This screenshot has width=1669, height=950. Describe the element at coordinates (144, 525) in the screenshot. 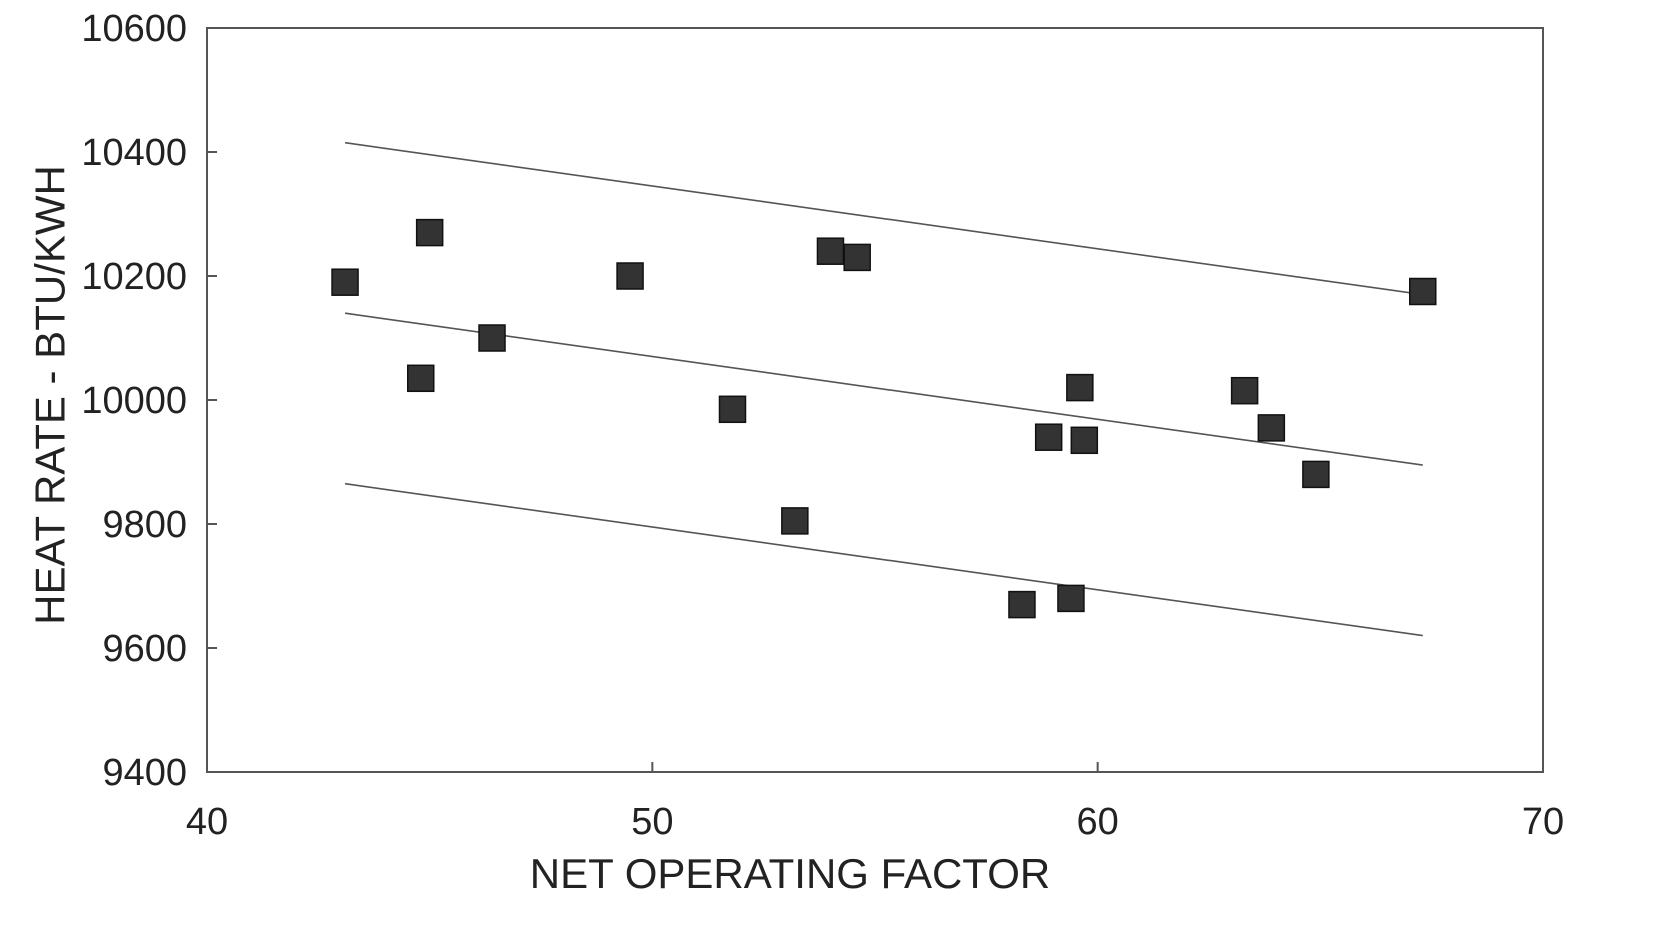

I see `y-tick-label: 9800` at that location.